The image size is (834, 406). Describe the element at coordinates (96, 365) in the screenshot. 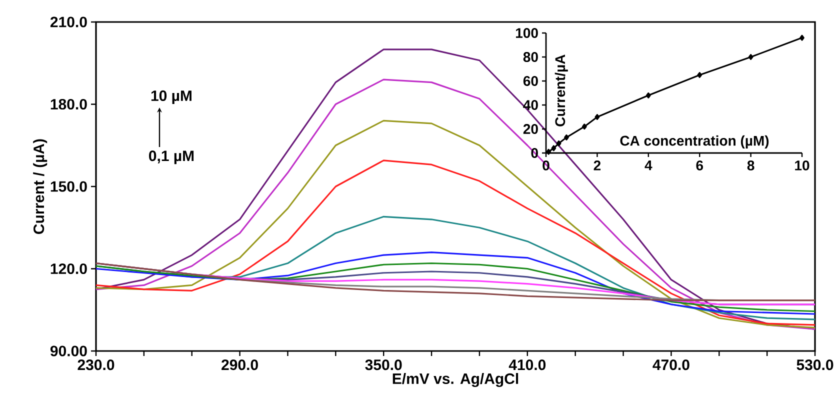

I see `x-tick-label: 230.0` at that location.